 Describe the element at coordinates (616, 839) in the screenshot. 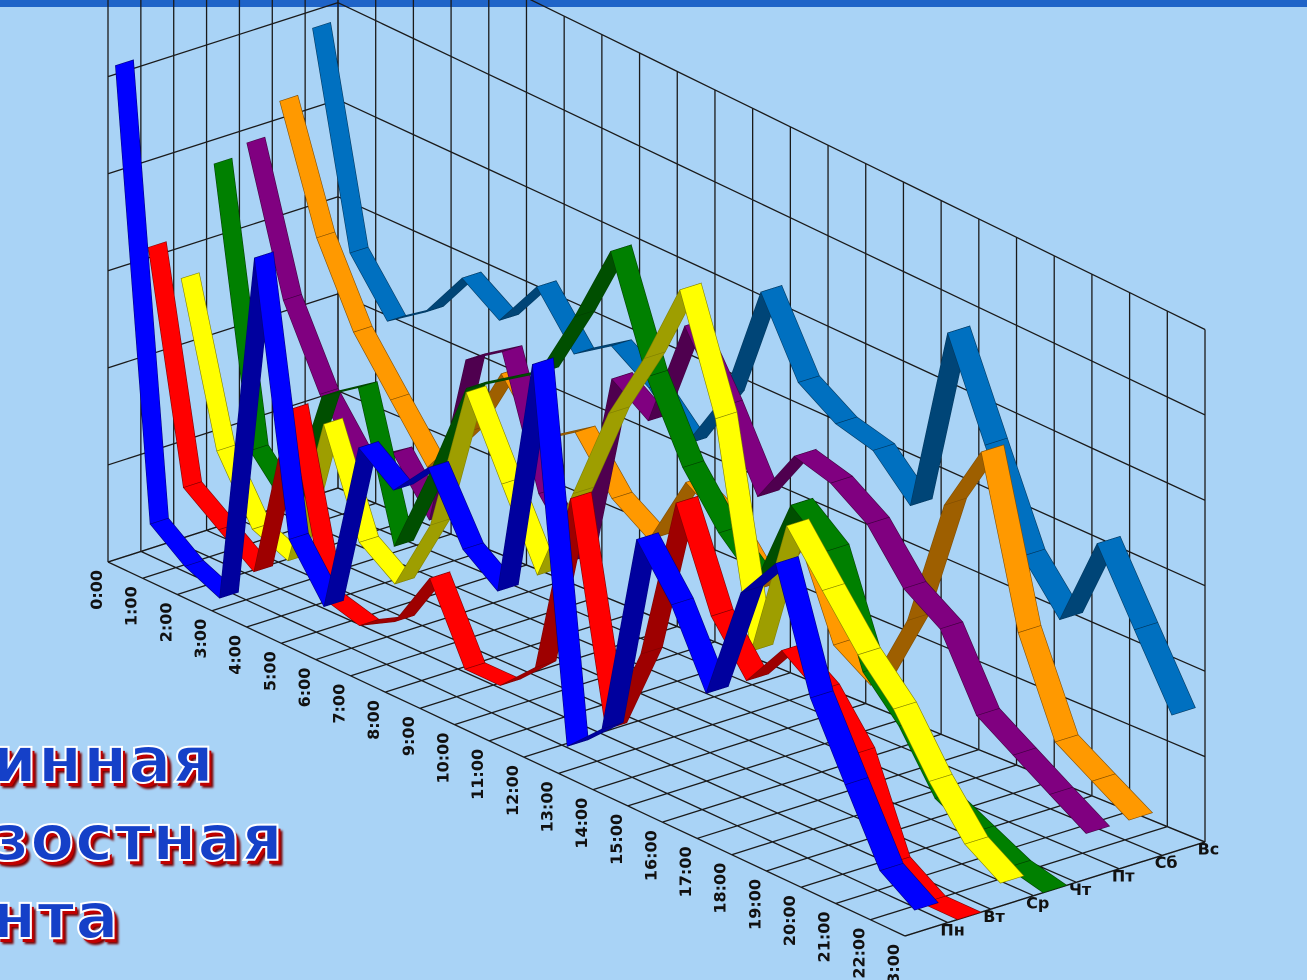

I see `hour-tick-label: 15:00` at that location.